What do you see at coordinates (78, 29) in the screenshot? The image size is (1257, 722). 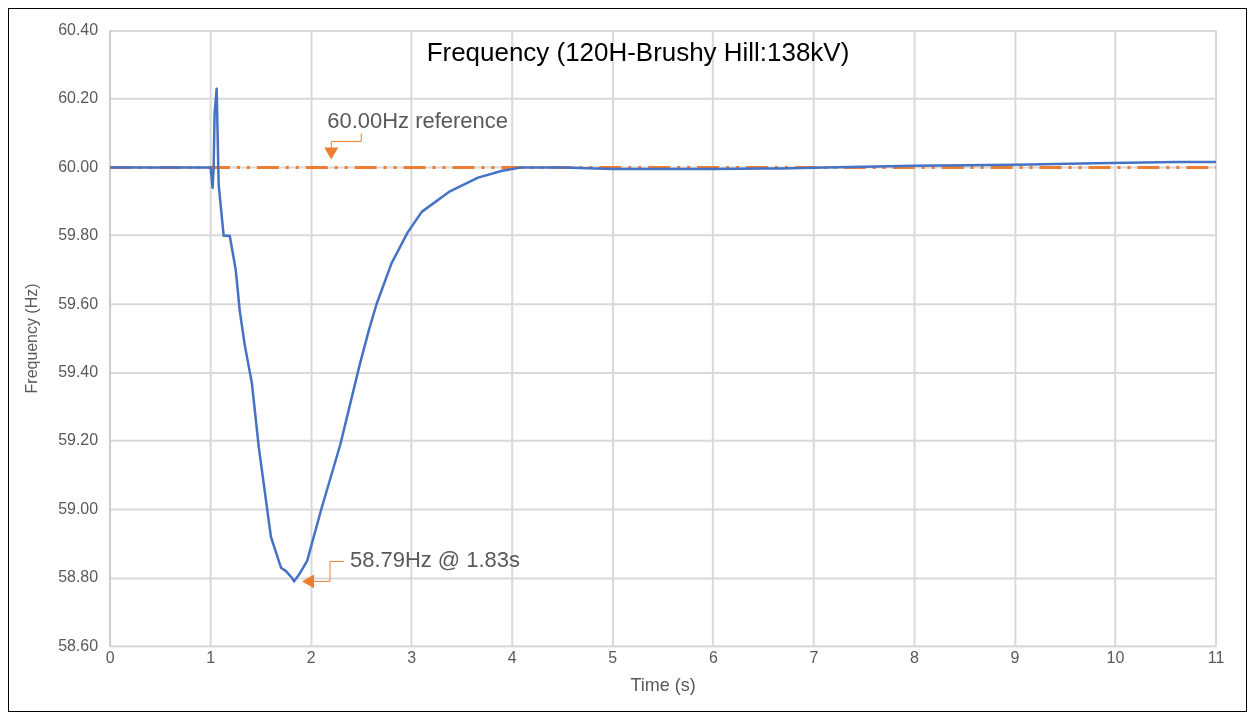 I see `y-tick-label: 60.40` at bounding box center [78, 29].